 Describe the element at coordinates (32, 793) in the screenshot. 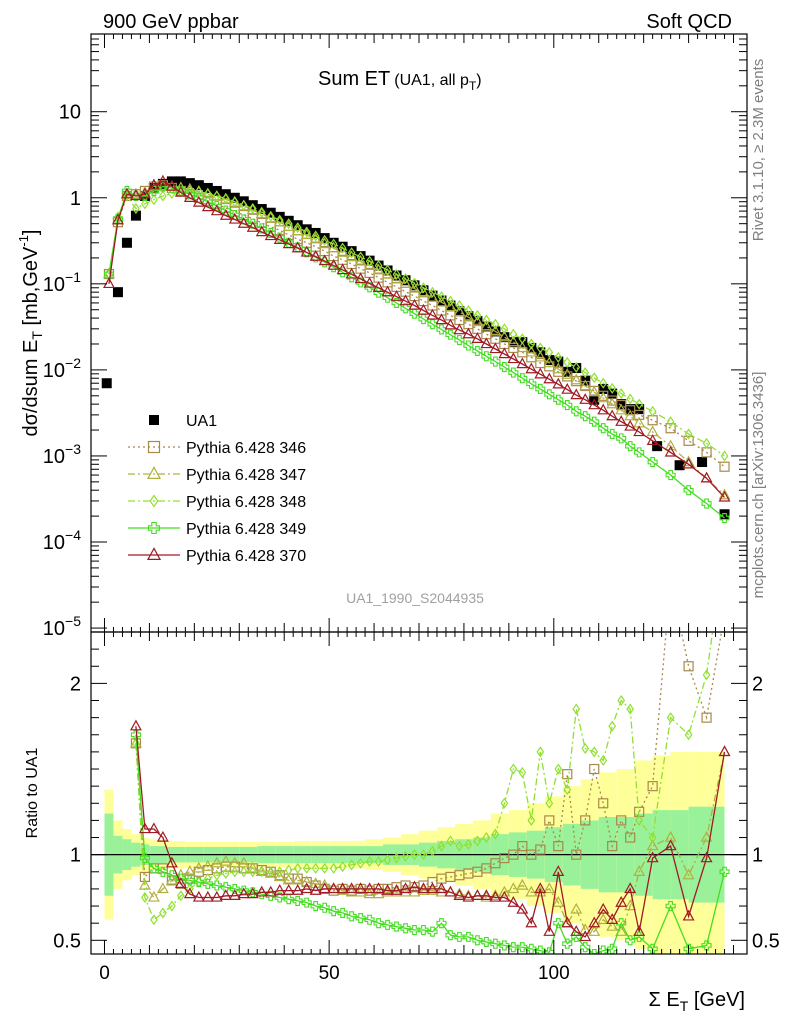

I see `ratio-y-label: Ratio to UA1` at that location.